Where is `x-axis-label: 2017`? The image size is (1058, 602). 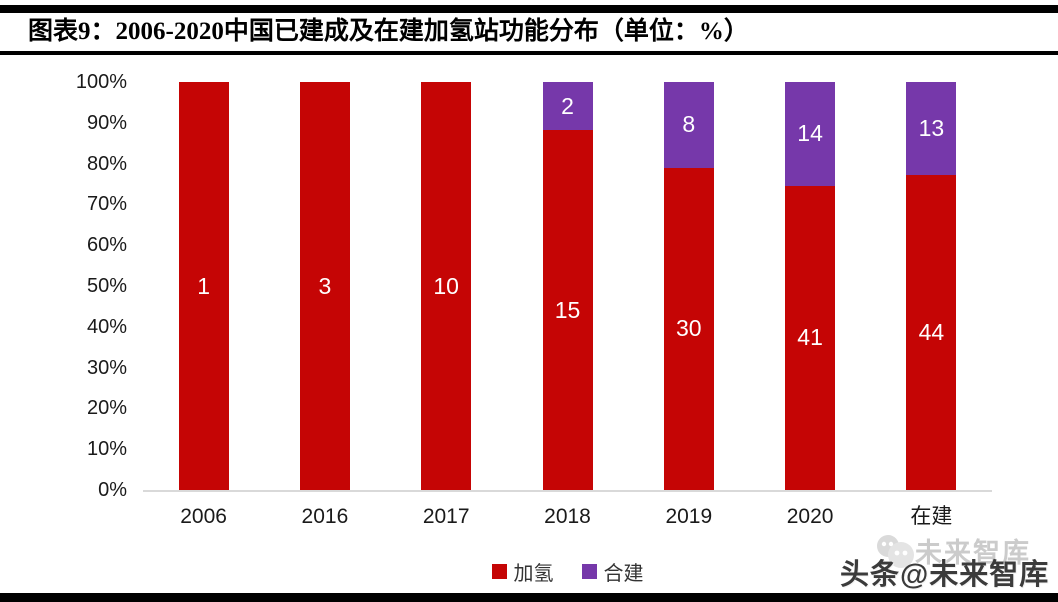
x-axis-label: 2017 is located at coordinates (446, 516).